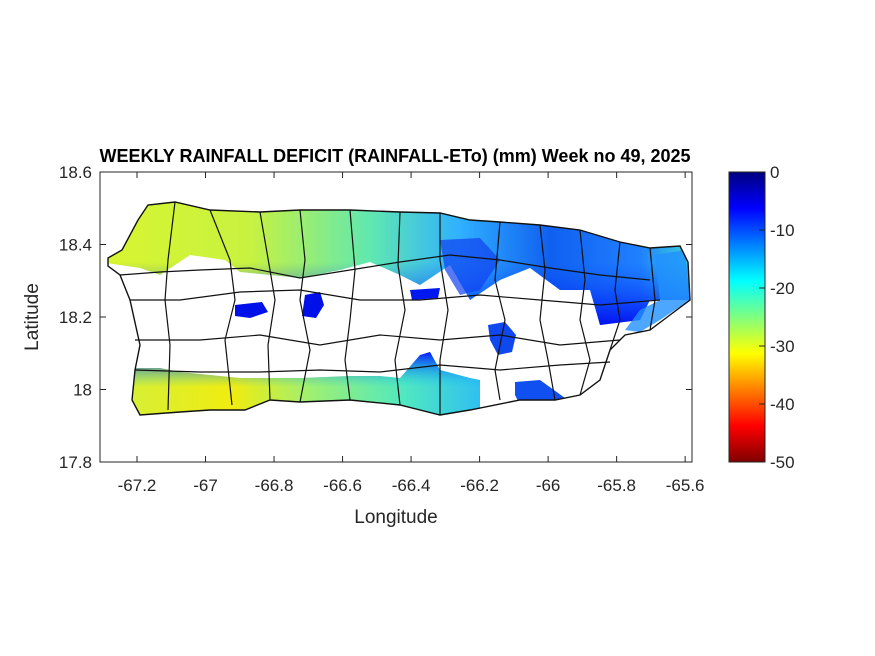 This screenshot has width=875, height=656. I want to click on colorbar-tick-label: -50, so click(782, 462).